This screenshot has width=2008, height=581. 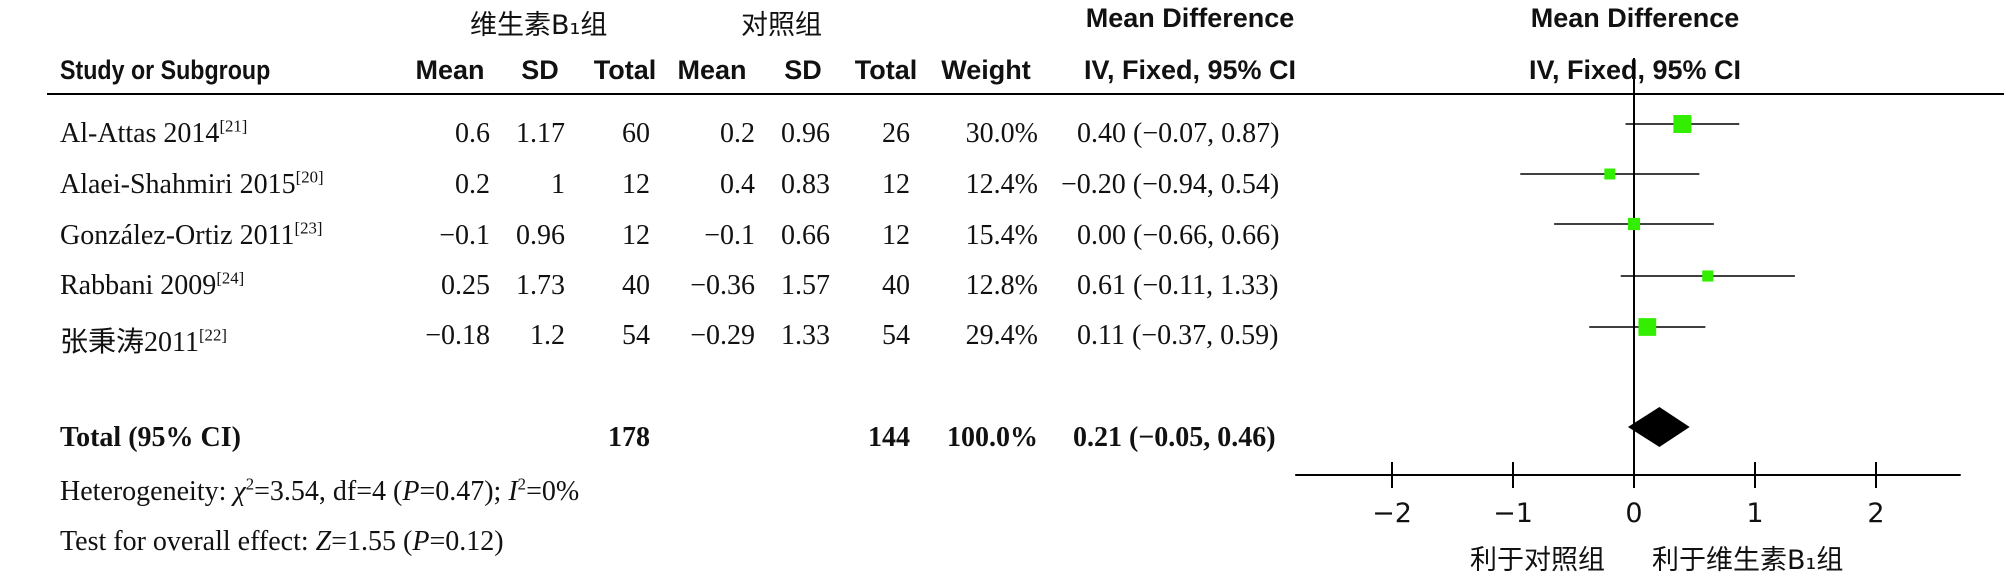 What do you see at coordinates (629, 437) in the screenshot?
I see `total-treatment: 178` at bounding box center [629, 437].